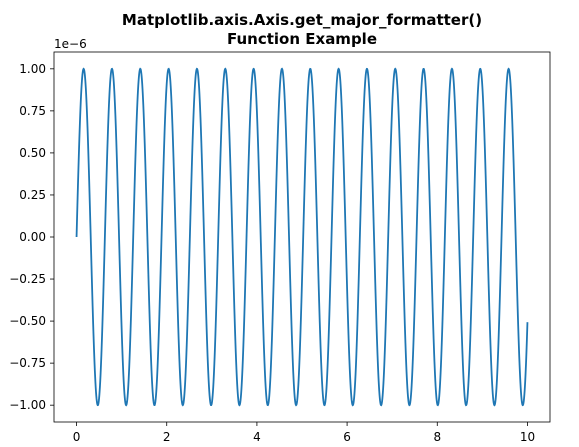 This screenshot has height=447, width=579. I want to click on y-tick-label: 0.00, so click(32, 237).